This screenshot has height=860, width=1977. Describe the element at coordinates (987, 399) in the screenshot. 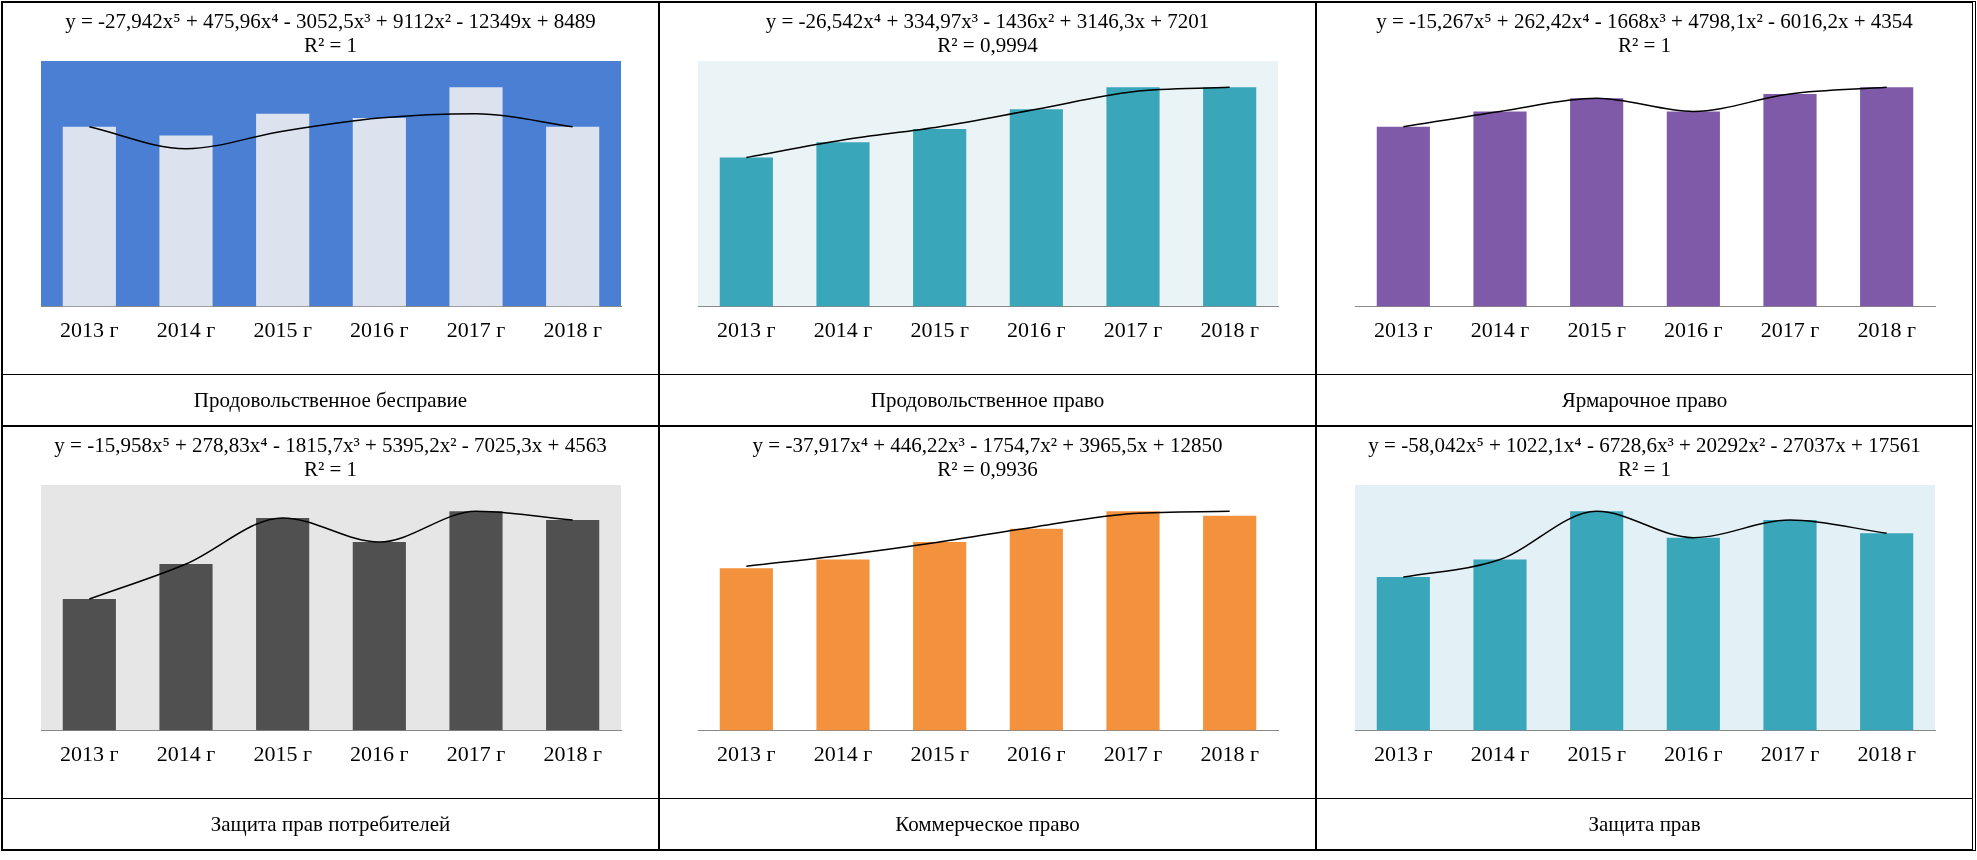

I see `text: Продовольственное право` at that location.